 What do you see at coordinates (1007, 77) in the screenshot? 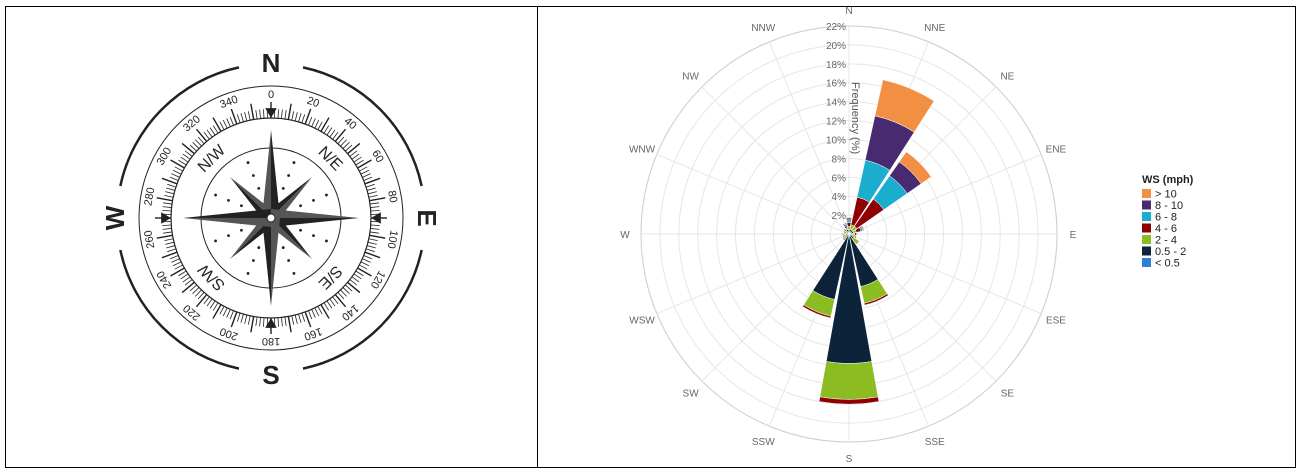
I see `windrose-direction-ne: NE` at bounding box center [1007, 77].